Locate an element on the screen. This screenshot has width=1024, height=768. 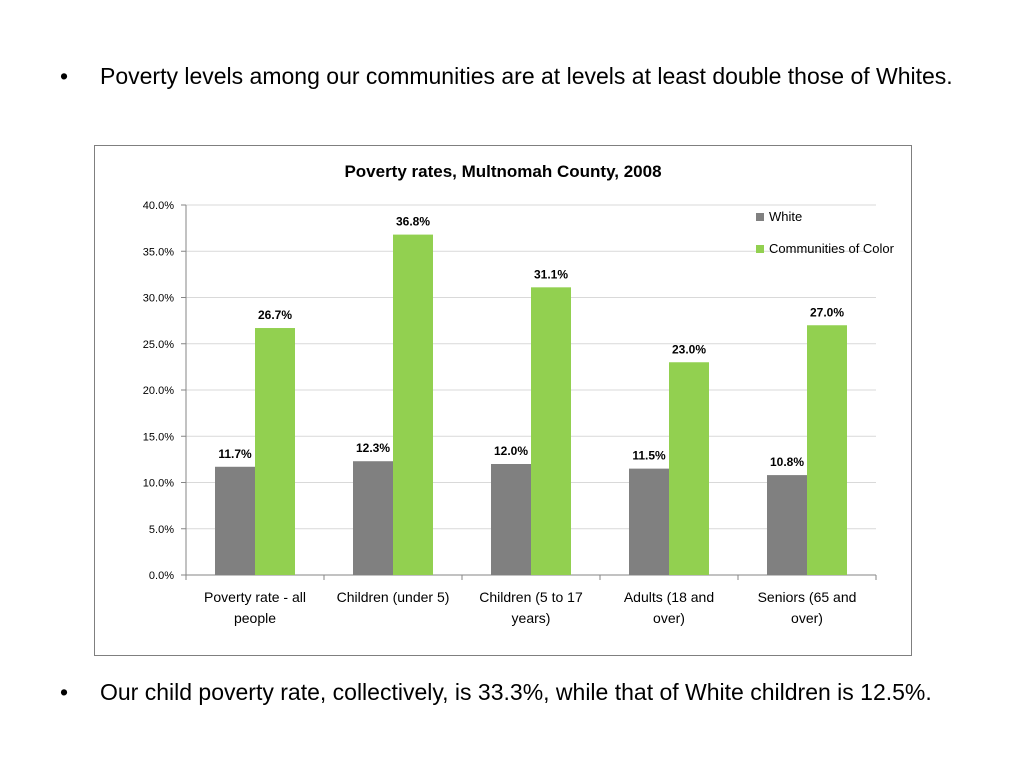
y-tick-label: 15.0% is located at coordinates (158, 437).